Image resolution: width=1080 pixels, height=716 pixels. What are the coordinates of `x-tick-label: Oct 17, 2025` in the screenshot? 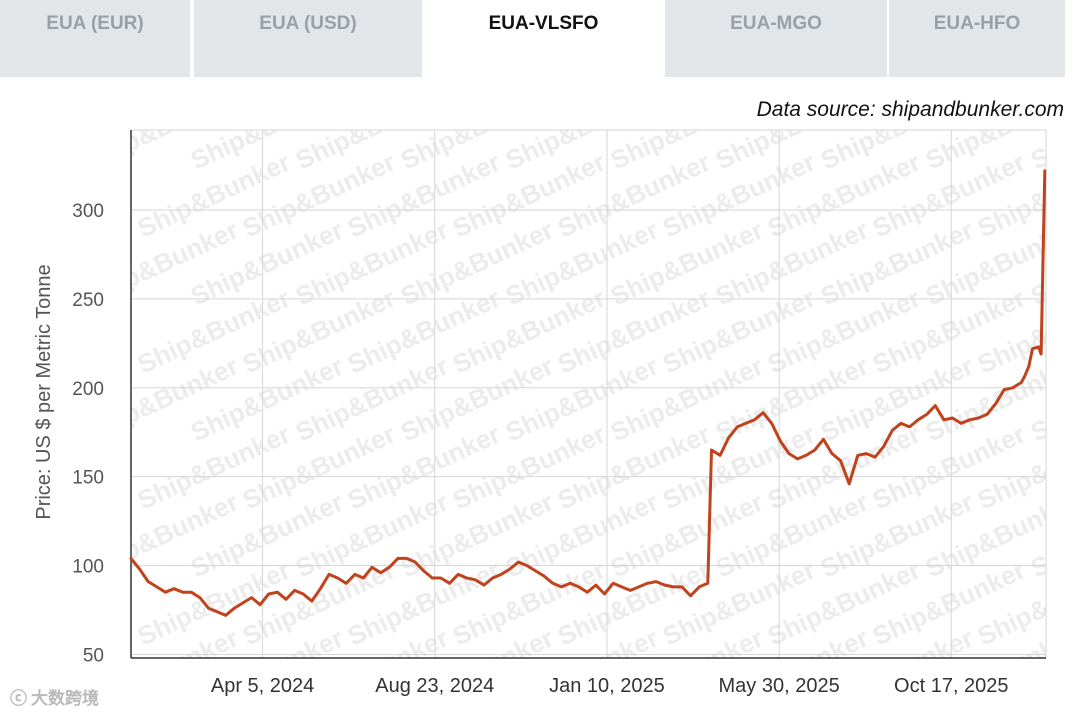 It's located at (951, 686).